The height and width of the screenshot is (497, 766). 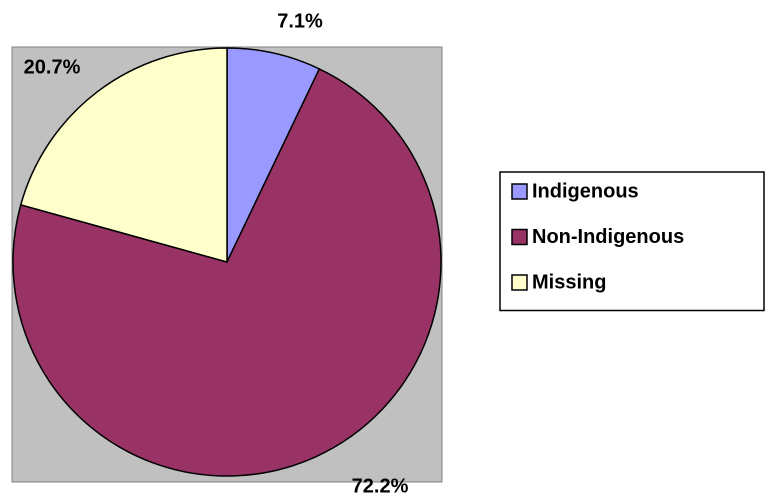 I want to click on legend-label: Non-Indigenous, so click(x=608, y=237).